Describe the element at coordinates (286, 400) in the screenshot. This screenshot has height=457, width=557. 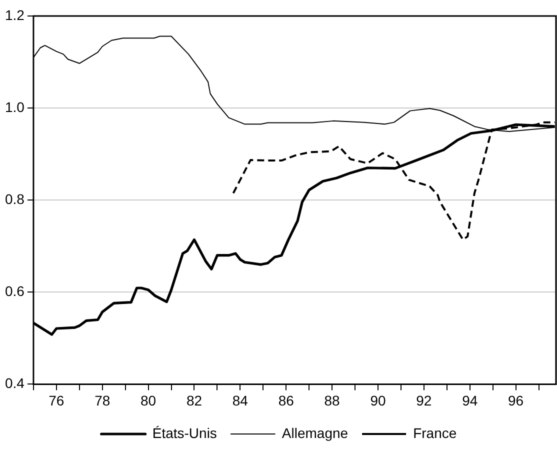
I see `x-tick-label: 86` at that location.